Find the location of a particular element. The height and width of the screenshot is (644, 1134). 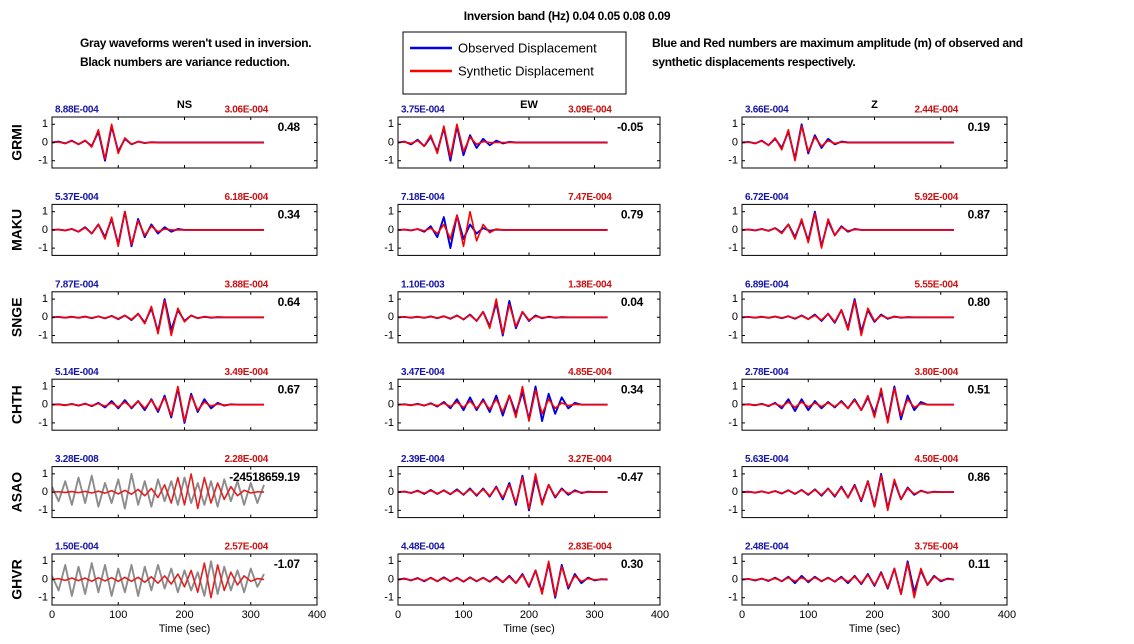

component-title: NS is located at coordinates (184, 105).